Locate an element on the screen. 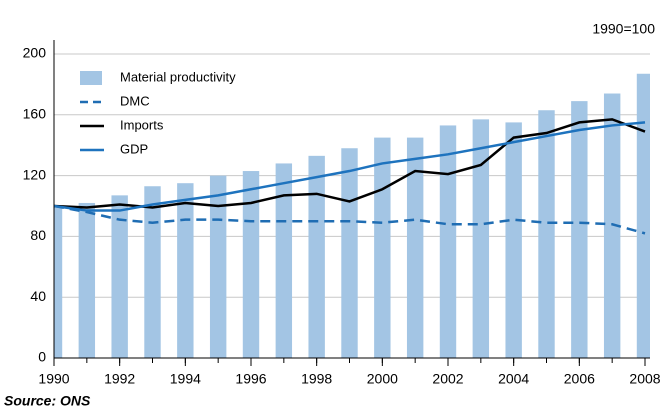  x-tick-label: 1998 is located at coordinates (316, 379).